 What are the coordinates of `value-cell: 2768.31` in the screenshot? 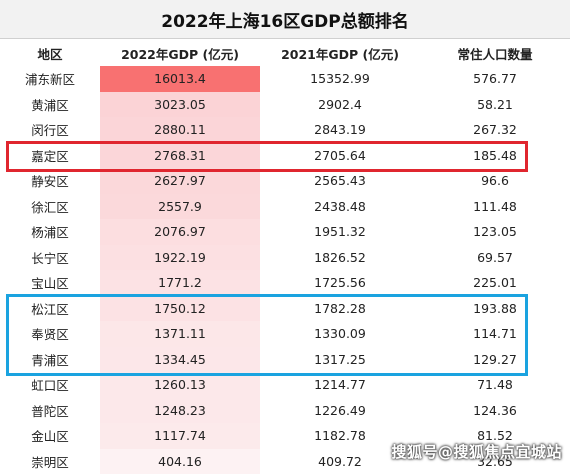 It's located at (180, 156).